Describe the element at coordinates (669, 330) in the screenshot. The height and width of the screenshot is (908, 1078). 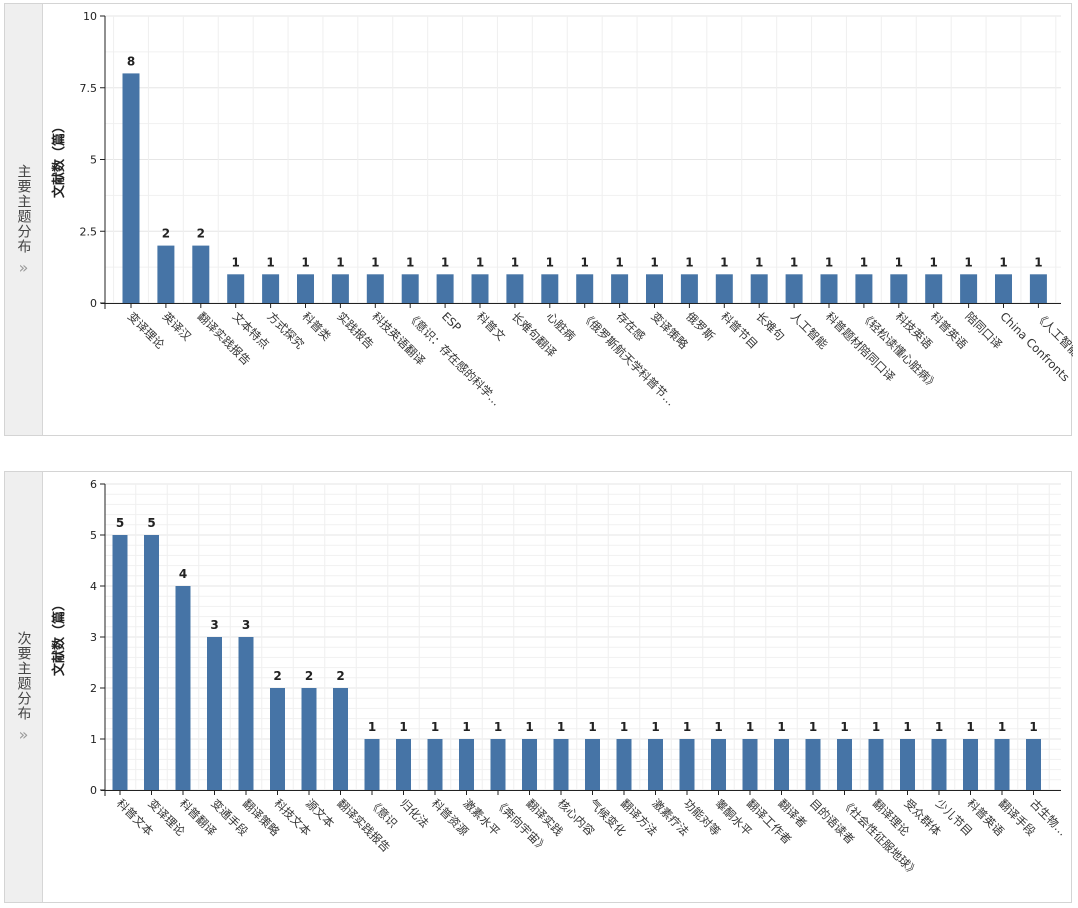
I see `x-tick-label: 变译策略` at that location.